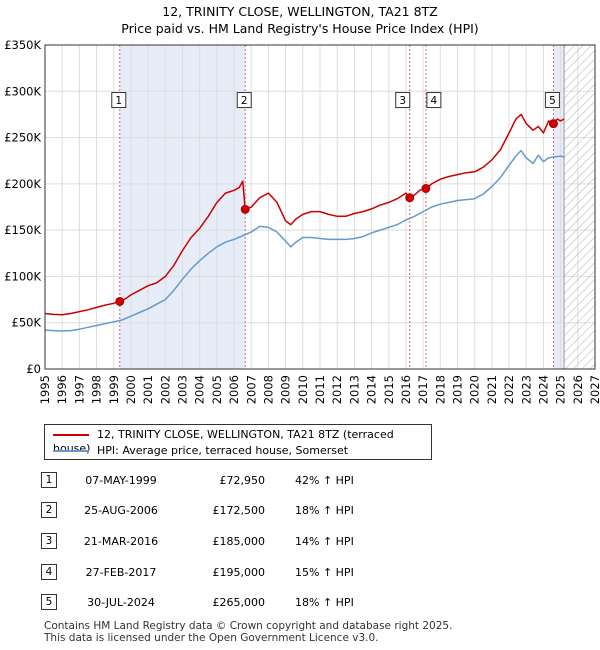 Image resolution: width=600 pixels, height=650 pixels. Describe the element at coordinates (49, 480) in the screenshot. I see `sale-number-badge: 1` at that location.